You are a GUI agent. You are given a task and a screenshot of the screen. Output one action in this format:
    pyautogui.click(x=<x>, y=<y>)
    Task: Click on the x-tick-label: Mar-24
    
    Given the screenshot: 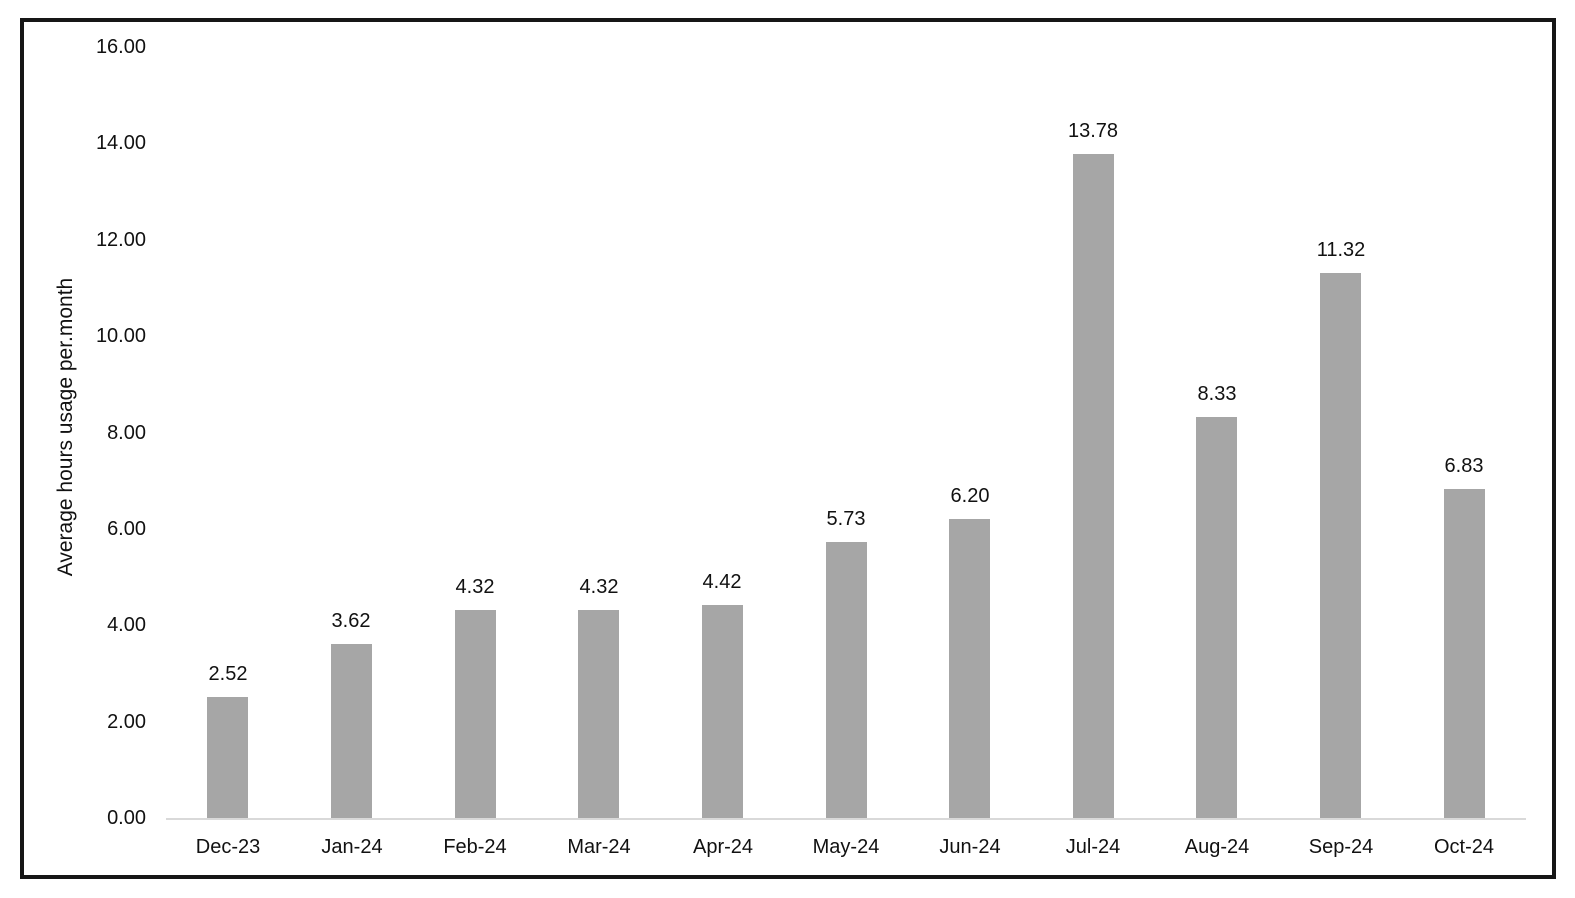 What is the action you would take?
    pyautogui.click(x=599, y=847)
    